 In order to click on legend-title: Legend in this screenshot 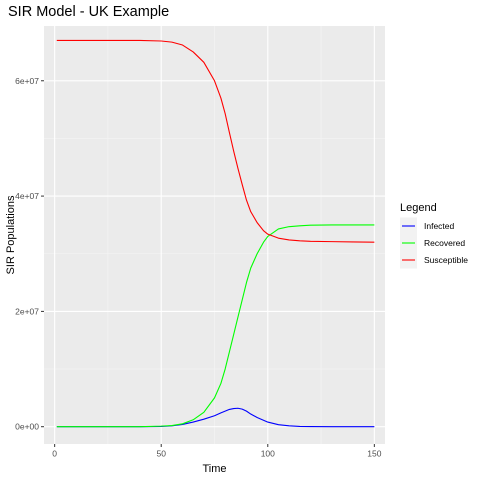, I will do `click(418, 208)`.